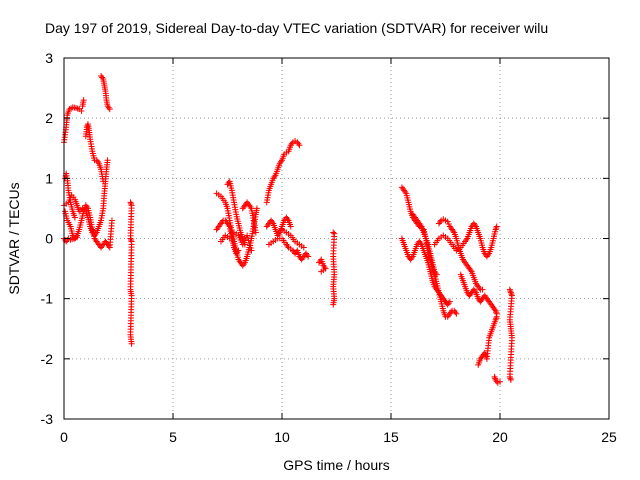 The height and width of the screenshot is (480, 640). What do you see at coordinates (609, 437) in the screenshot?
I see `x-tick-label: 25` at bounding box center [609, 437].